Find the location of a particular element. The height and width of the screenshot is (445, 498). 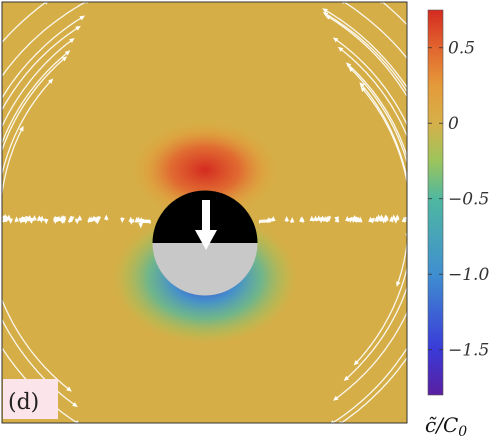

colorbar-tick-label: −1.0 is located at coordinates (468, 275).